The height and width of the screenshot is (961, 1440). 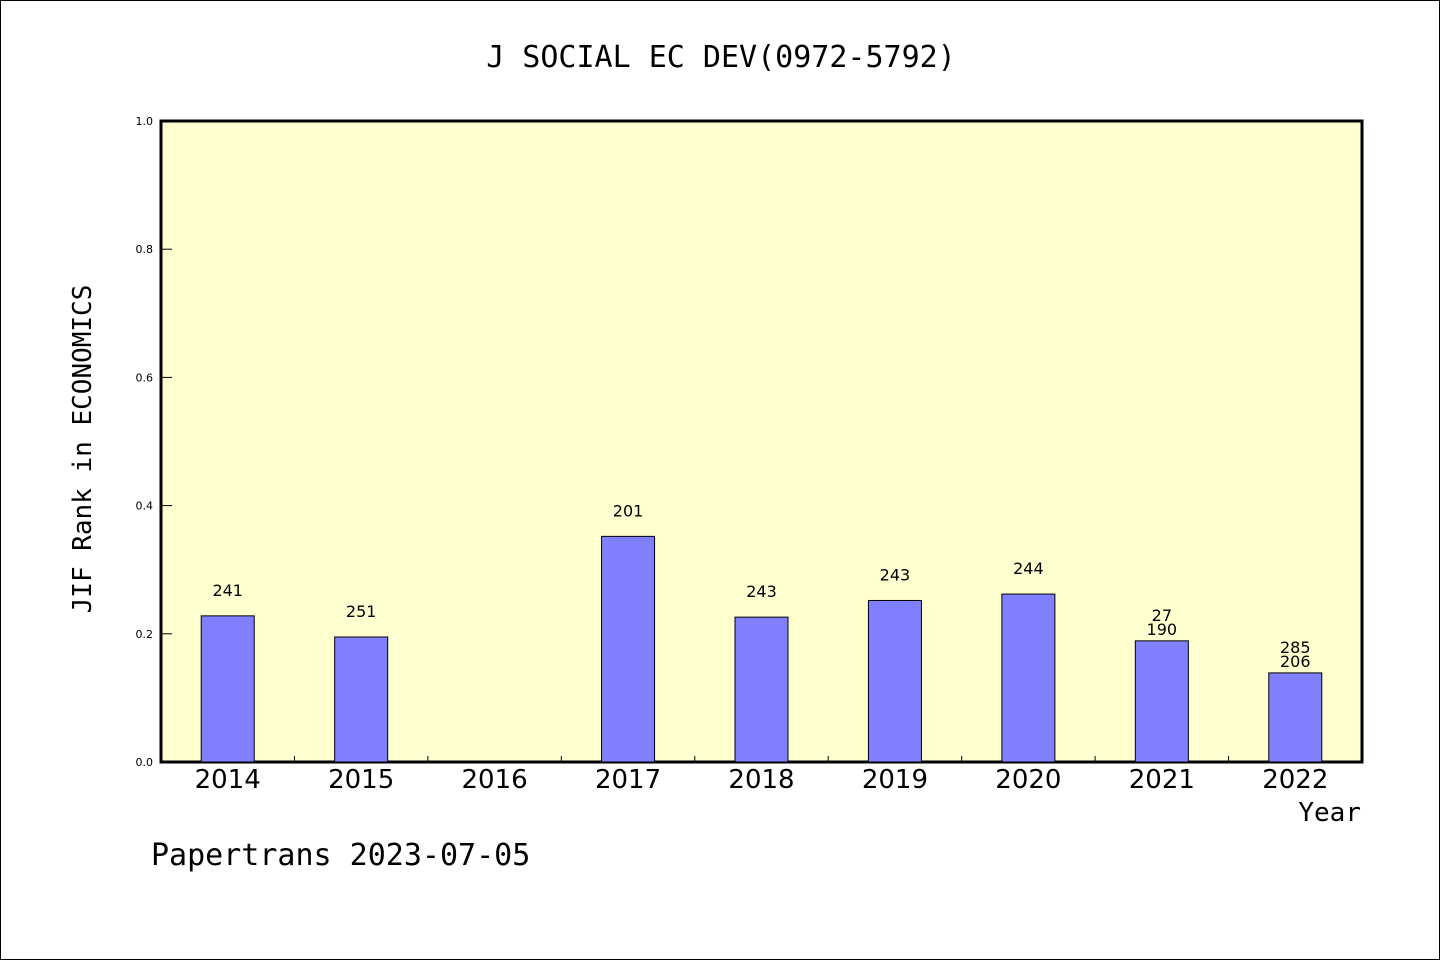 I want to click on data-label: 190, so click(x=1162, y=629).